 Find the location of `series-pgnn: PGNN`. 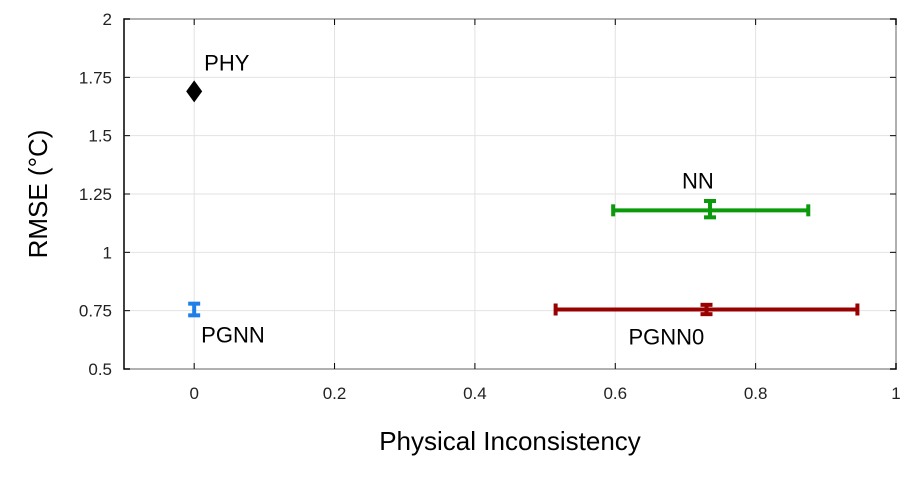

series-pgnn: PGNN is located at coordinates (226, 324).